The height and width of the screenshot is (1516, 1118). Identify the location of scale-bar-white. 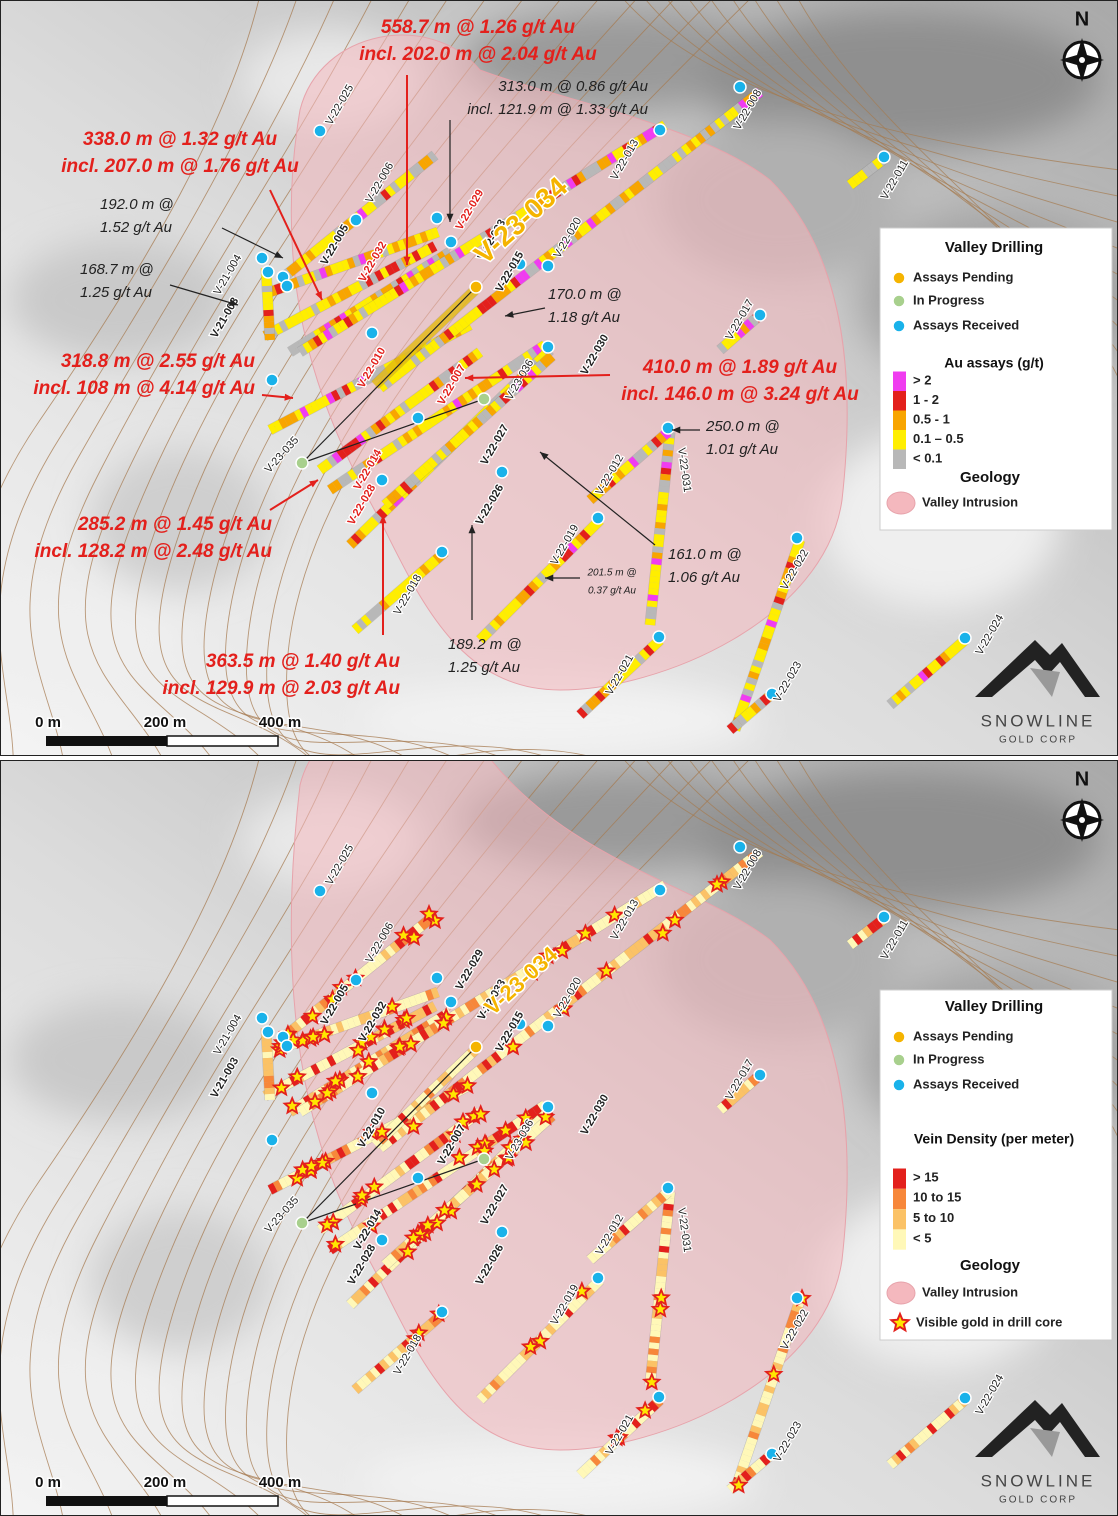
(222, 1501).